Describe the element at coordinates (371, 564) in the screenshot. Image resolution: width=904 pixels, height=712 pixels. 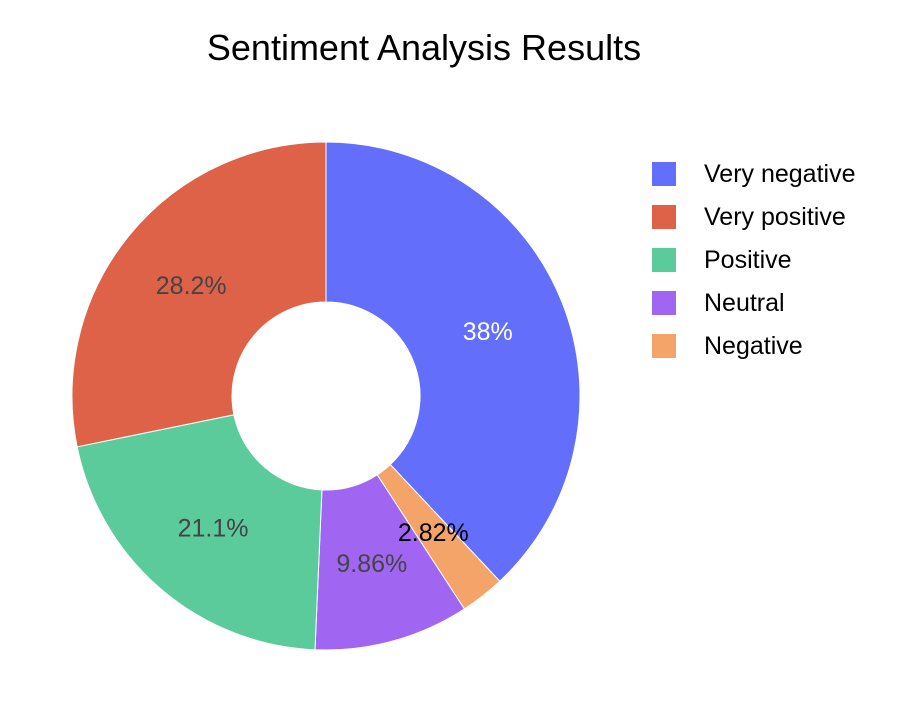
I see `slice-label-neutral: 9.86%` at that location.